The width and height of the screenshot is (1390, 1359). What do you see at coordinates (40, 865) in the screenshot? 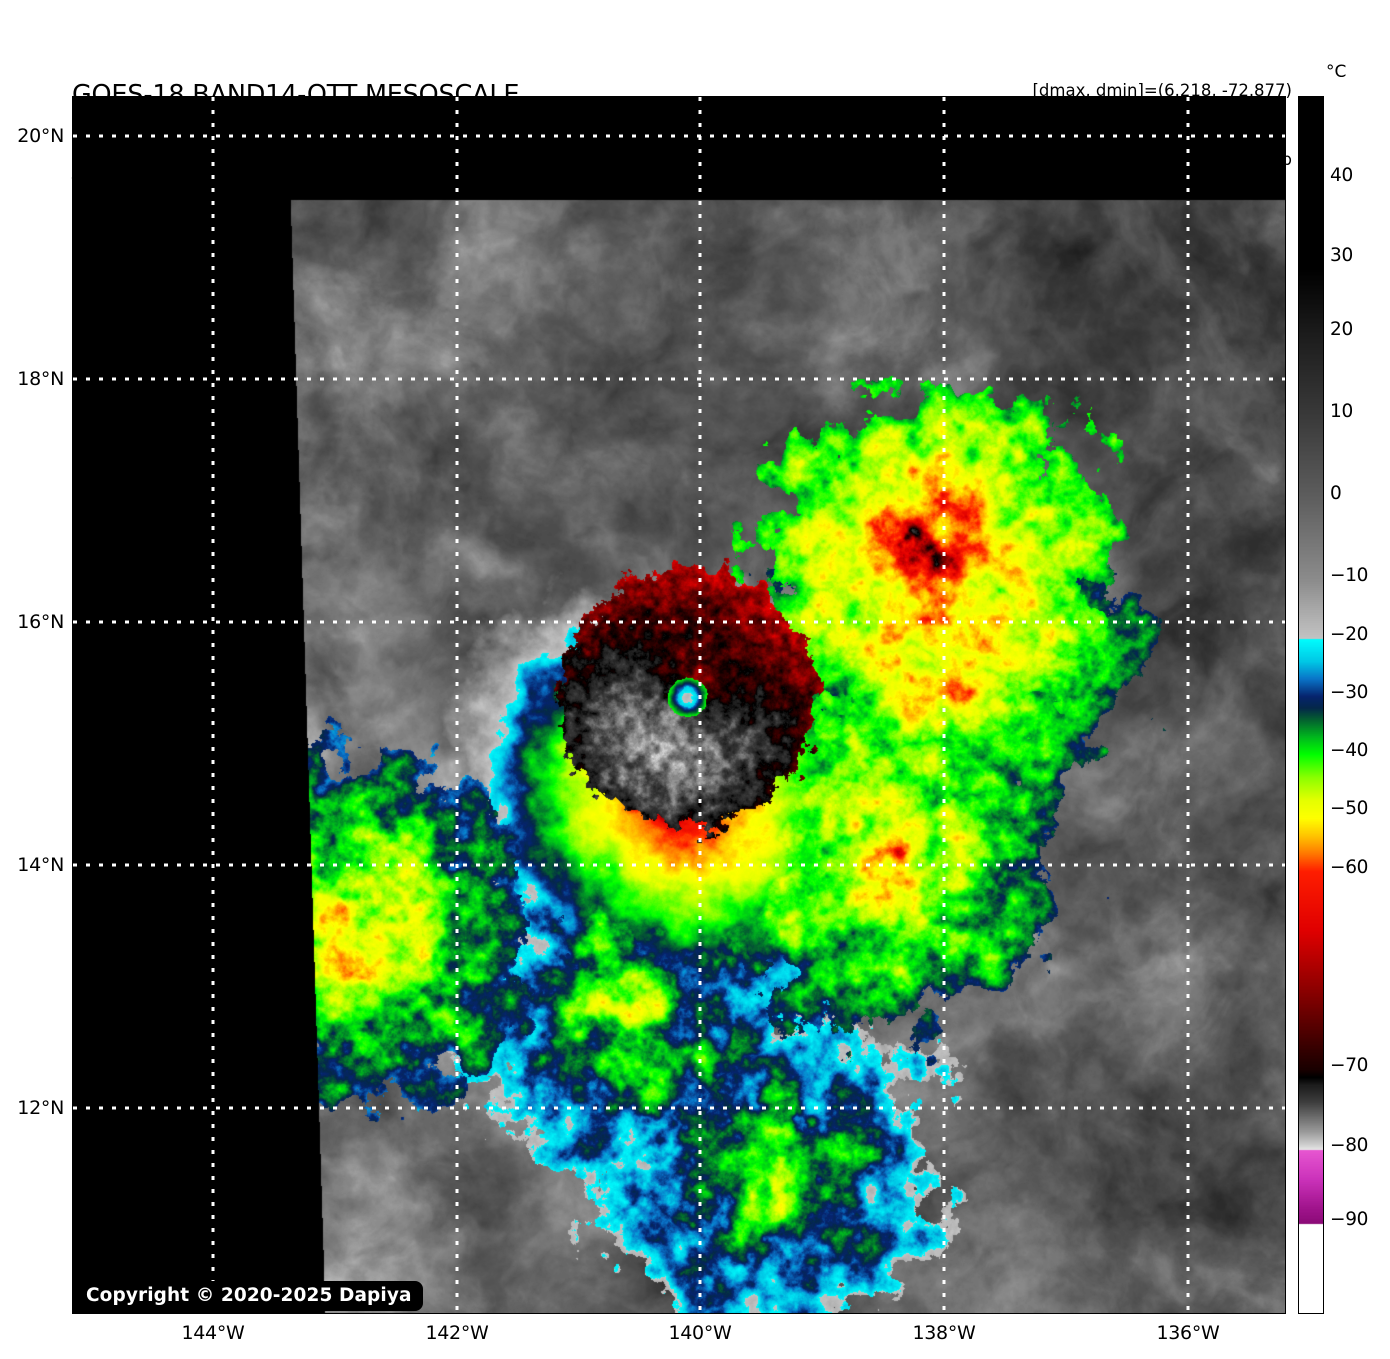
I see `latitude-tick-14N: 14°N` at bounding box center [40, 865].